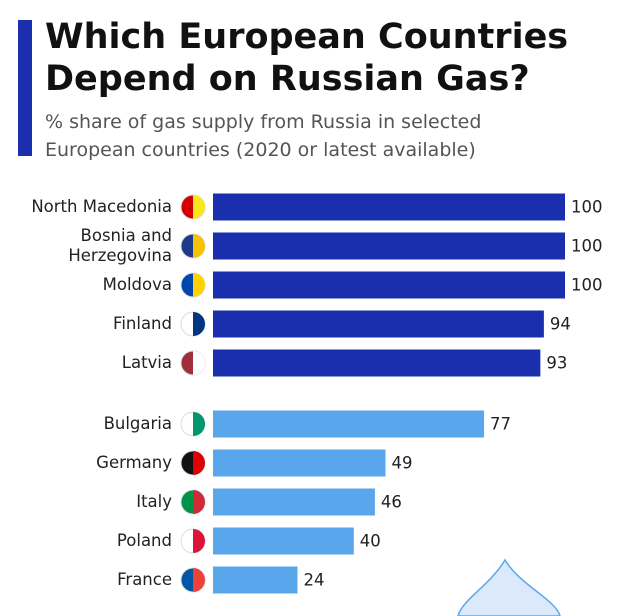 The image size is (620, 616). Describe the element at coordinates (509, 587) in the screenshot. I see `gas-drop-icon` at that location.